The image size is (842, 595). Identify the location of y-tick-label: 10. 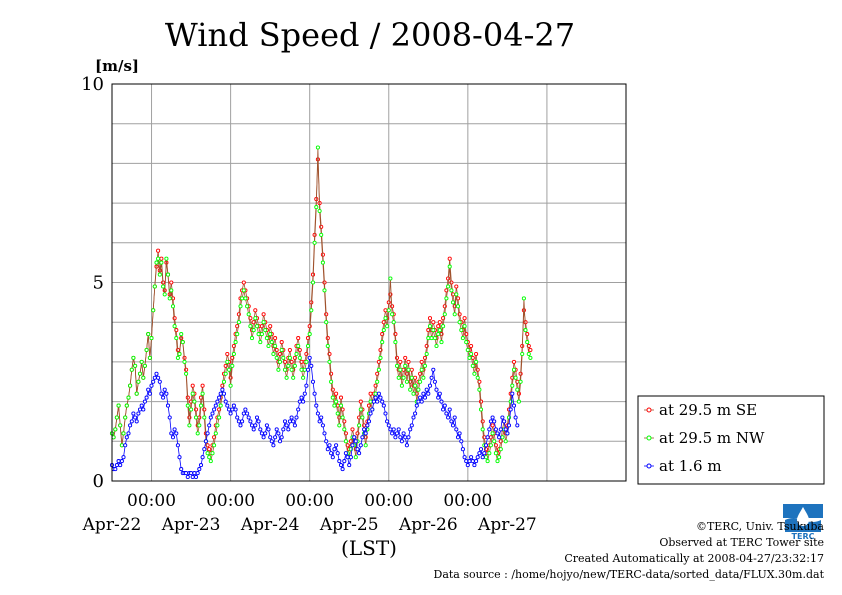
(92, 84).